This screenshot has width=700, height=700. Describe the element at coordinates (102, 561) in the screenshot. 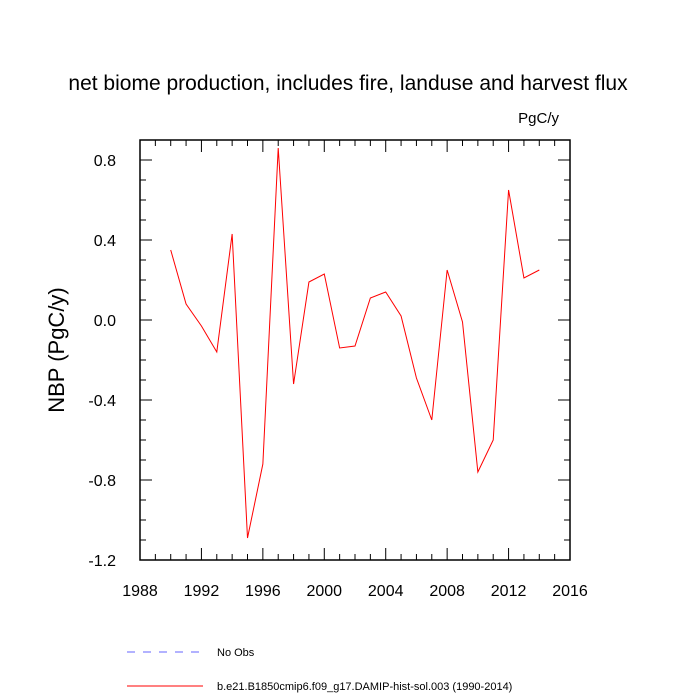

I see `y-tick-label: -1.2` at that location.